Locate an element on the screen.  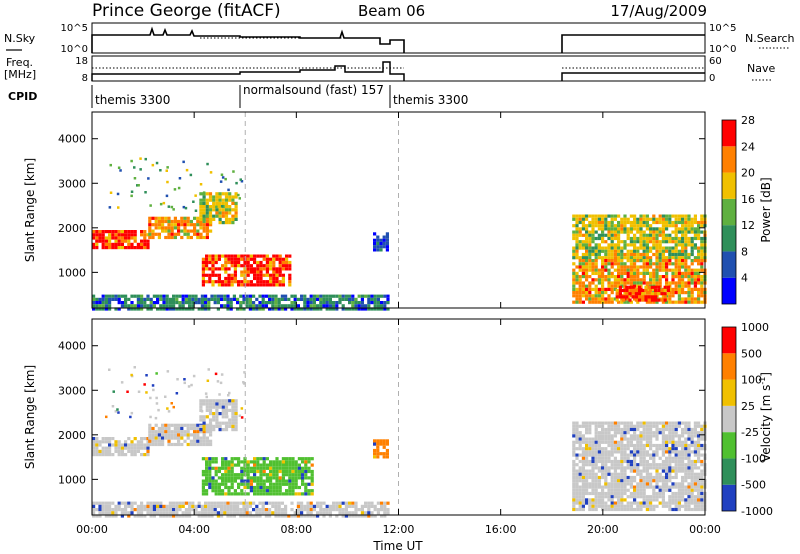
y-tick-label: 1000 is located at coordinates (72, 272).